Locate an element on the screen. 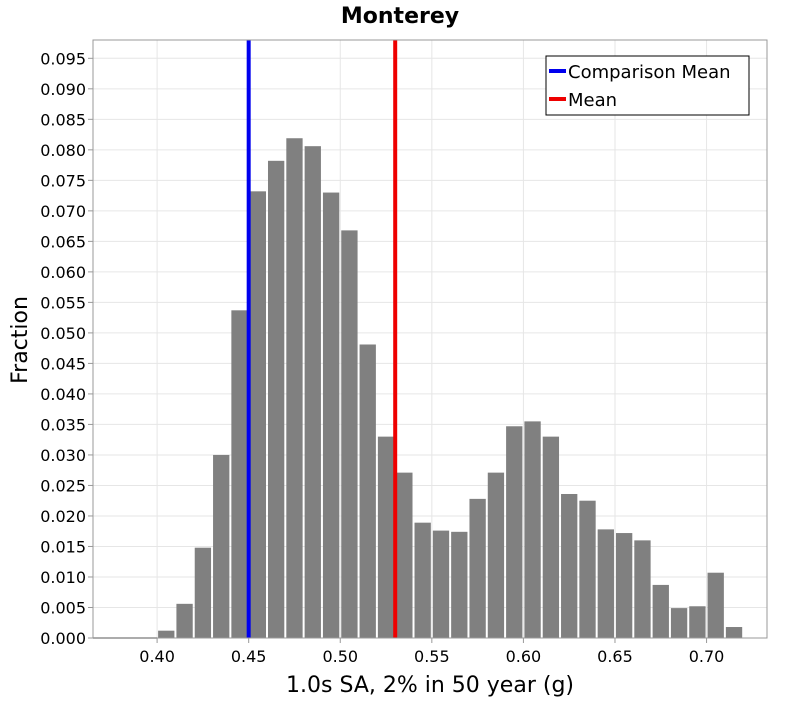 The image size is (800, 704). y-tick-label: 0.095 is located at coordinates (63, 58).